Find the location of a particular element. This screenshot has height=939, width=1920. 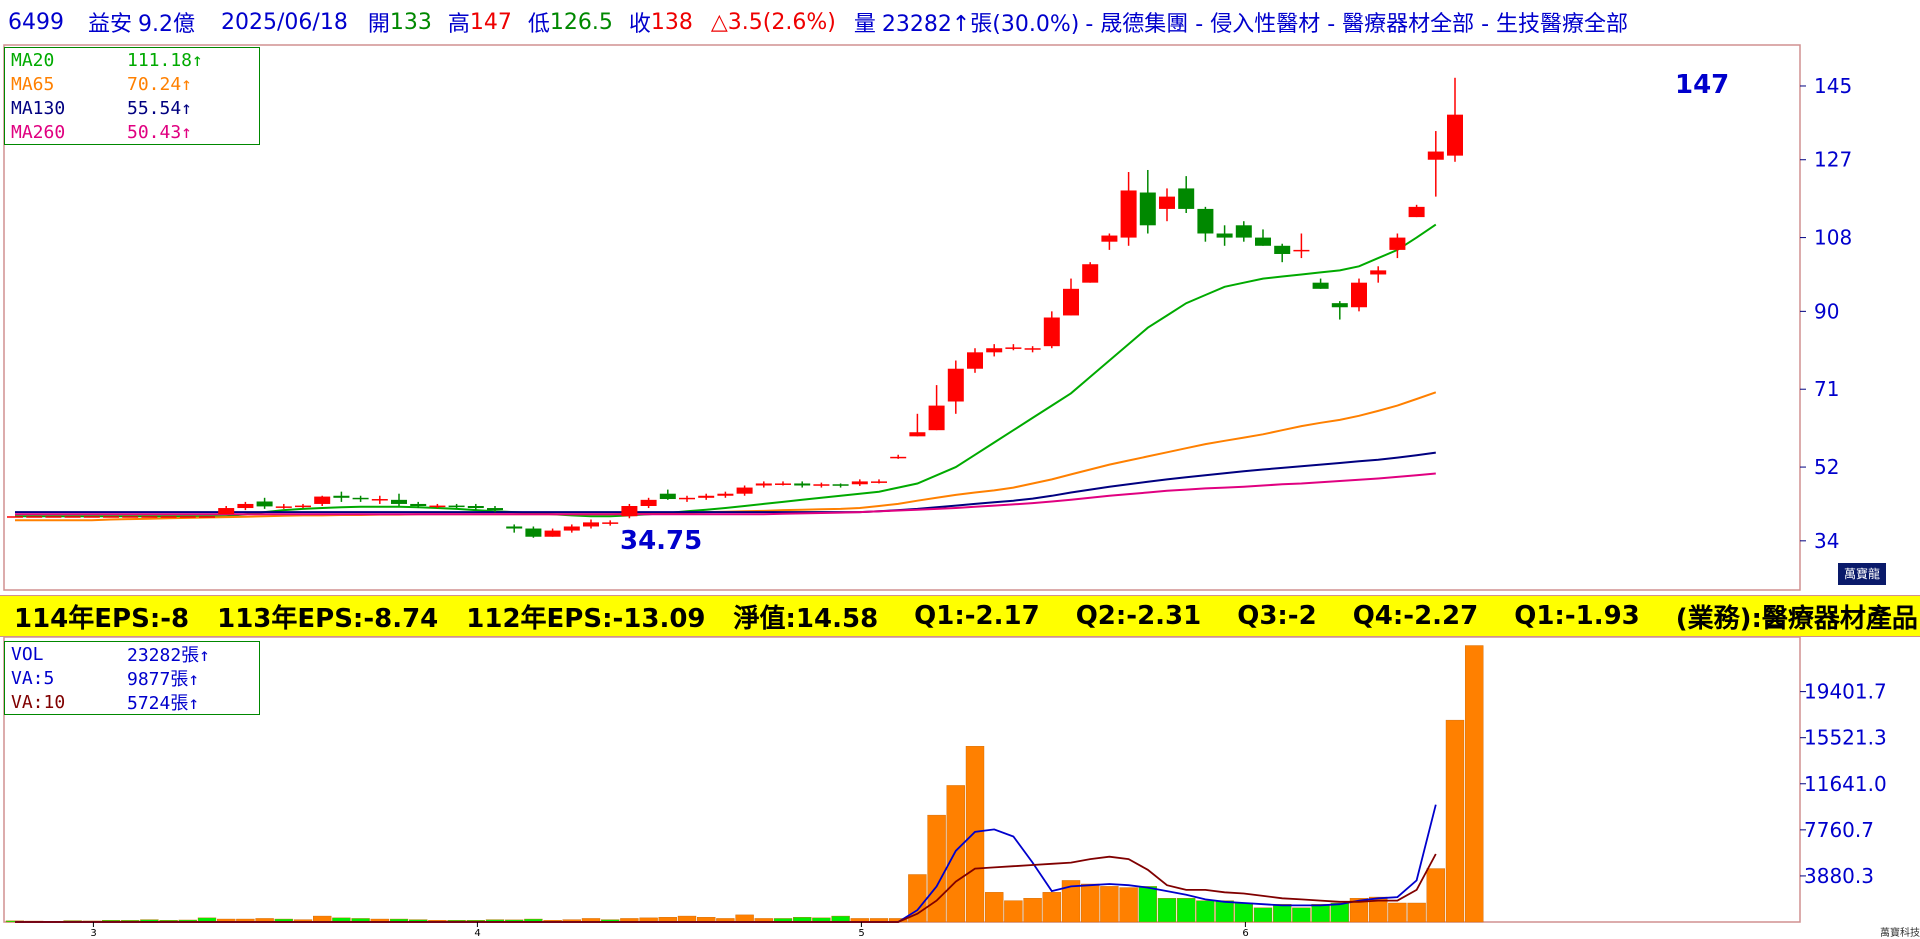

va5-label: VA:5 is located at coordinates (33, 678).